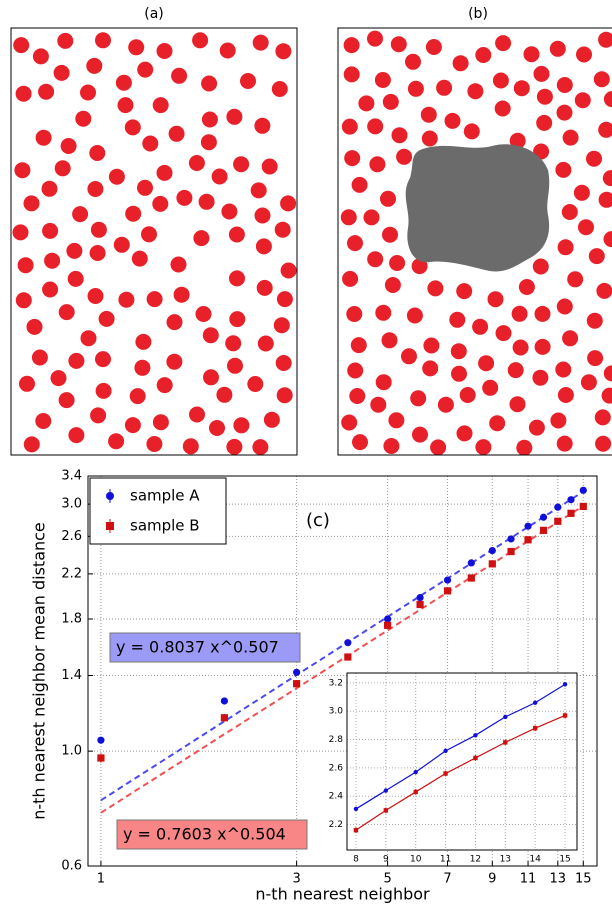 This screenshot has height=909, width=612. I want to click on y-tick-label: 2.4, so click(336, 797).